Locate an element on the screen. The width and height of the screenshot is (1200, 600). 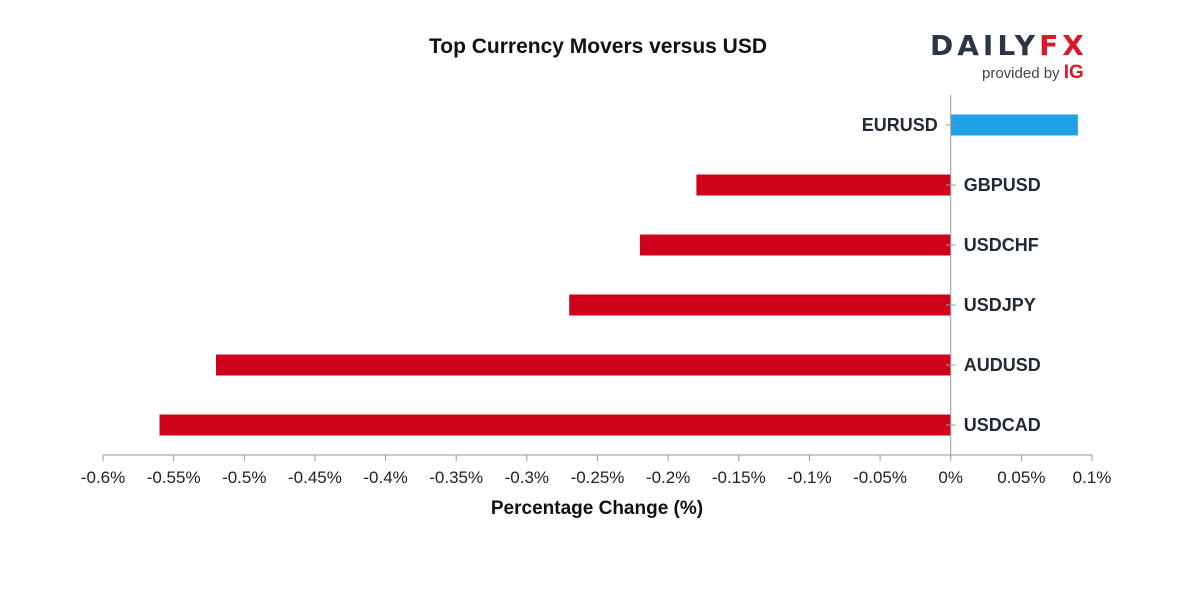
x-tick-label: -0.15% is located at coordinates (739, 477).